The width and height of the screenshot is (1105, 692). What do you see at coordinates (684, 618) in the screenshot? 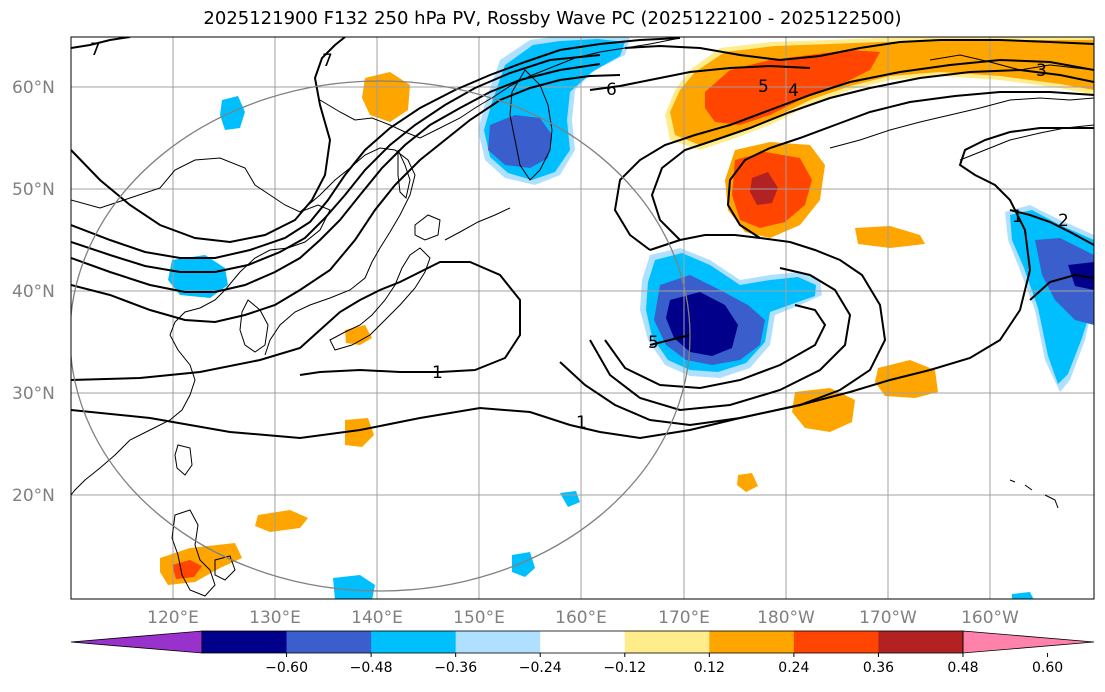
I see `lon-label: 170°E` at bounding box center [684, 618].